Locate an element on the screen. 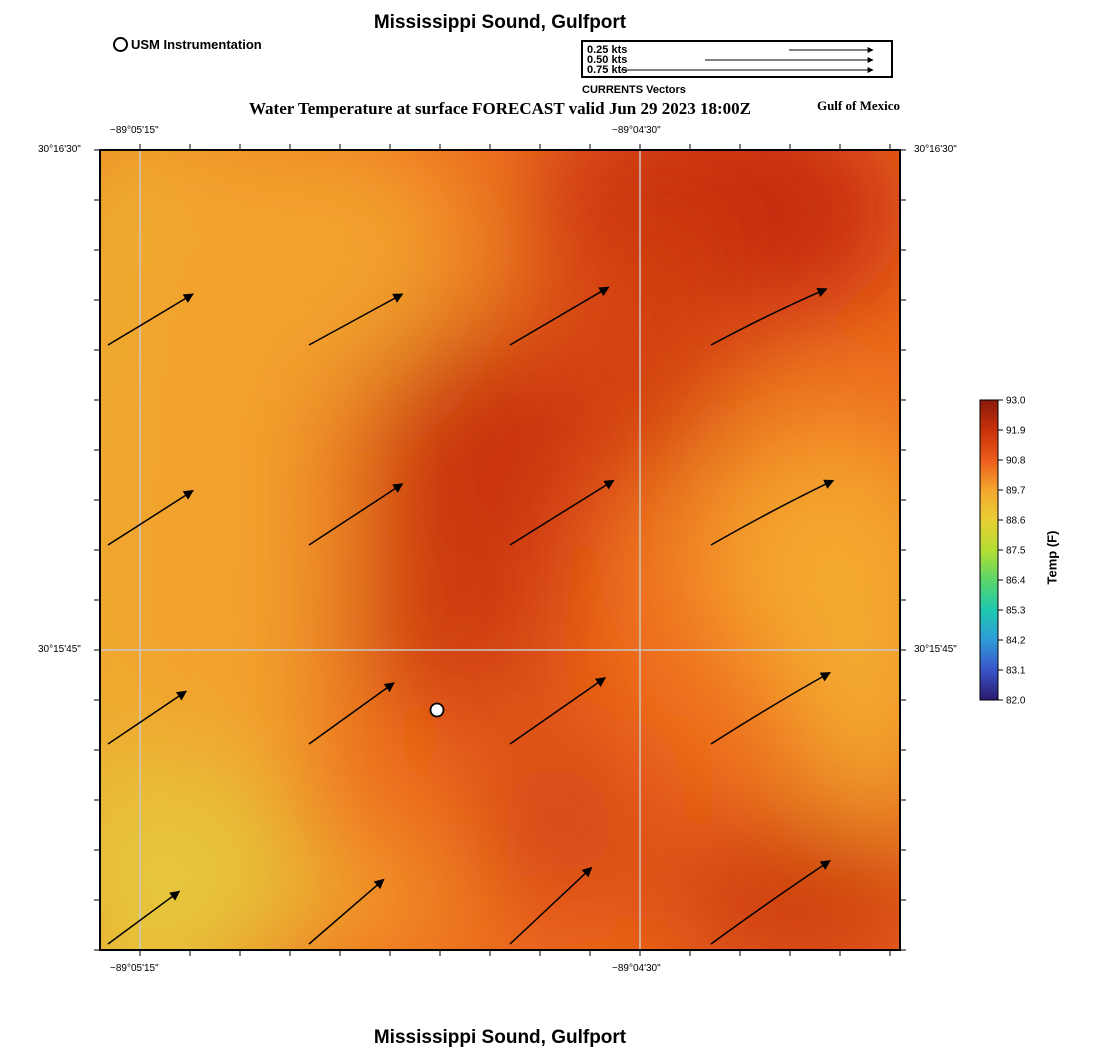 The height and width of the screenshot is (1050, 1100). lon-label-bottom-west: −89°05'15" is located at coordinates (134, 968).